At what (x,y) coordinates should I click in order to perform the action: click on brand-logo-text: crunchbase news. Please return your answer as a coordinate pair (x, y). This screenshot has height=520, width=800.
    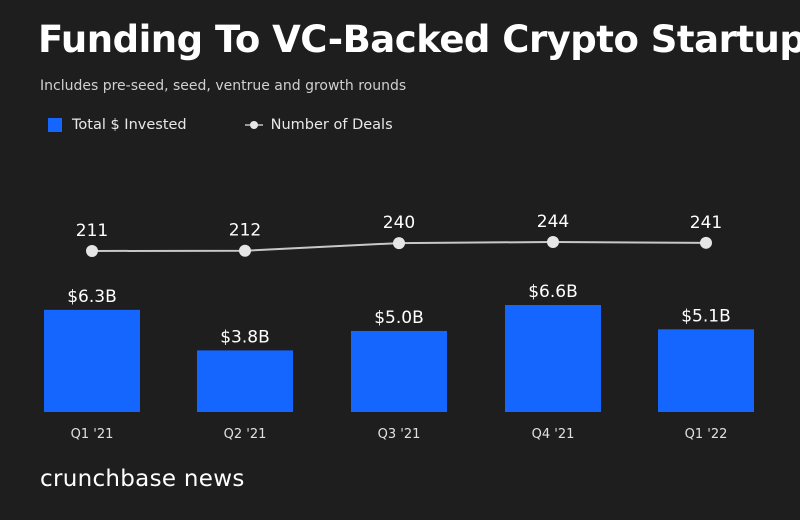
    Looking at the image, I should click on (142, 479).